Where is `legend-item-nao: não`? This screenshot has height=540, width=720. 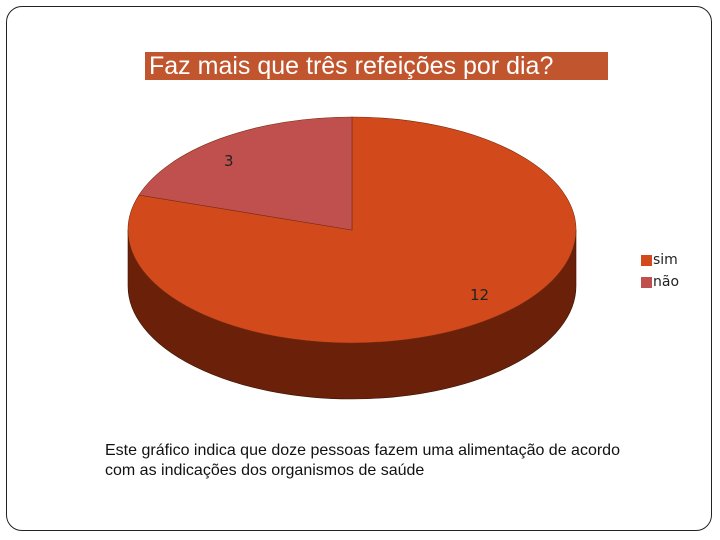
legend-item-nao: não is located at coordinates (660, 282).